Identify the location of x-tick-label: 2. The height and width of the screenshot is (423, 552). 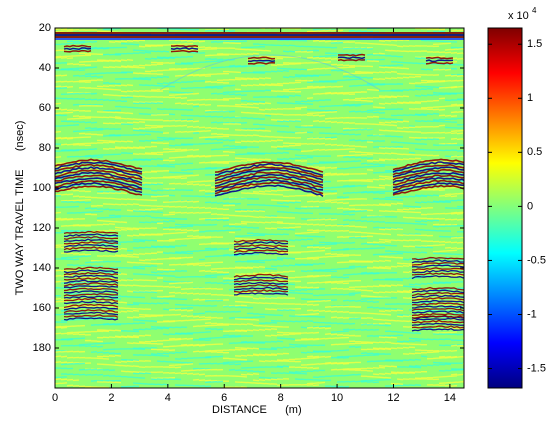
(111, 398).